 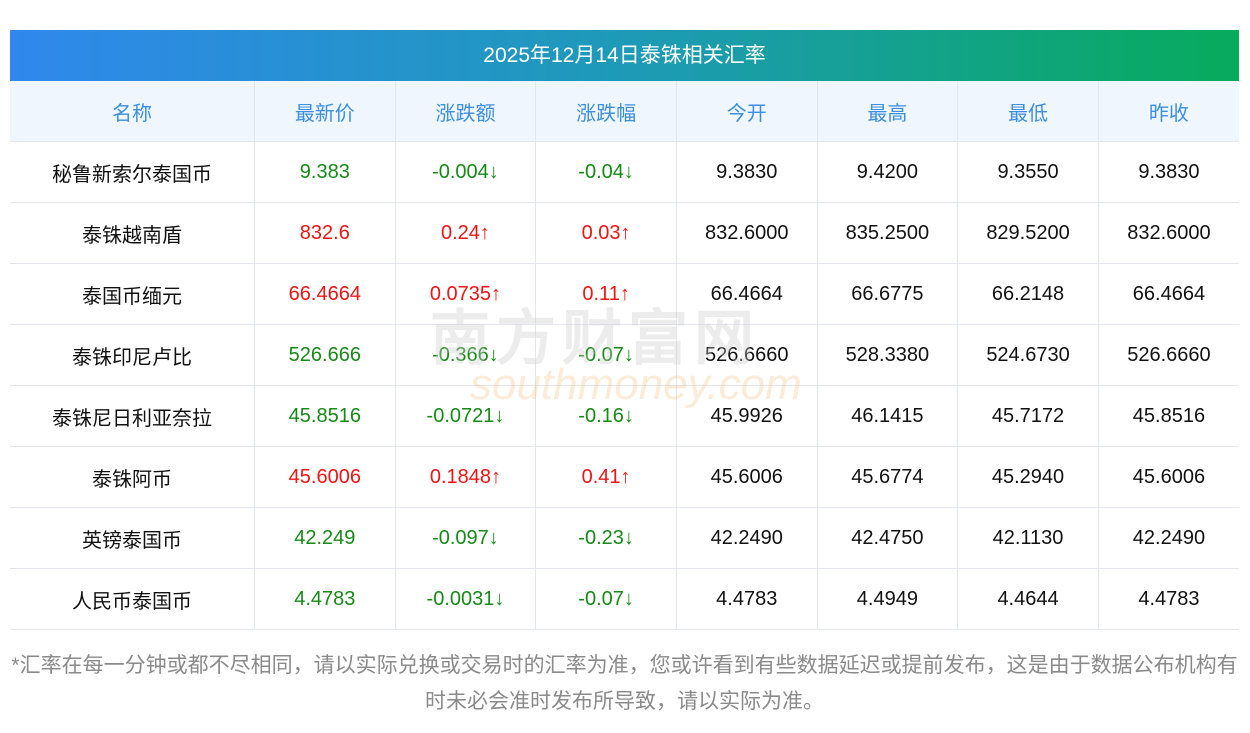 I want to click on cell-name: 泰铢印尼卢比, so click(x=132, y=355).